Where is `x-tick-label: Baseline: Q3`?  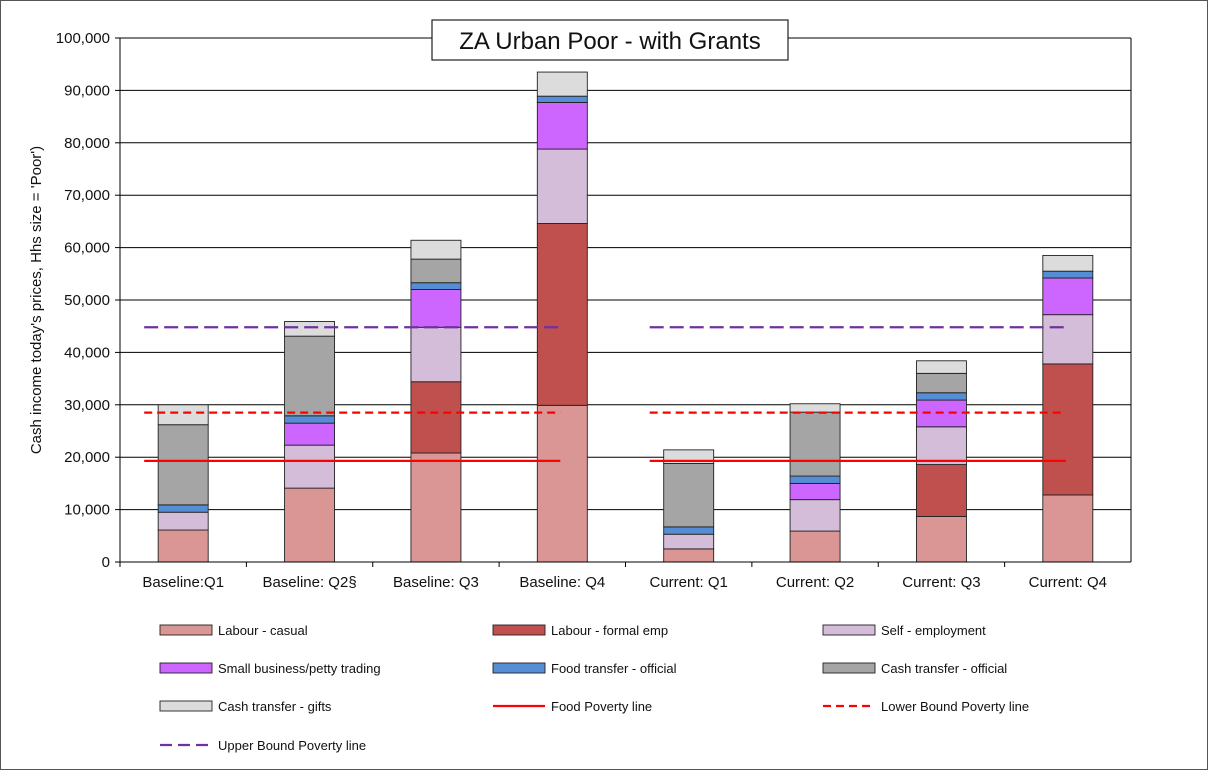 x-tick-label: Baseline: Q3 is located at coordinates (436, 582).